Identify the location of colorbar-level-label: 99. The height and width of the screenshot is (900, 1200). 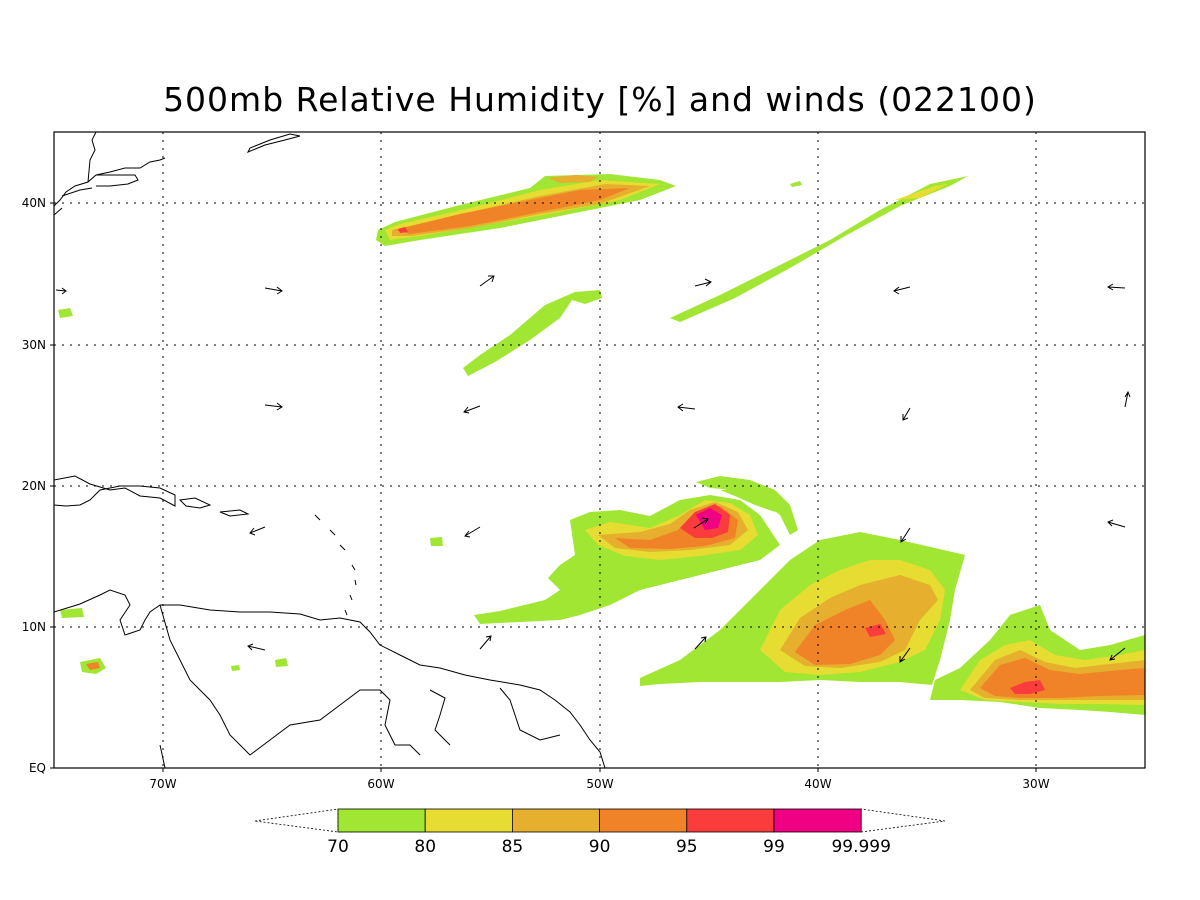
(774, 847).